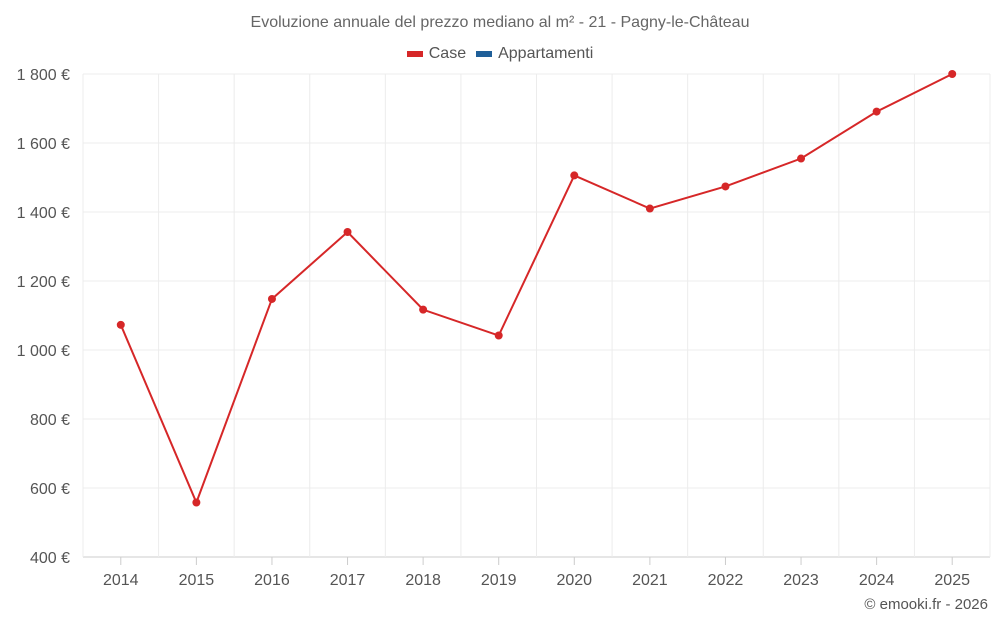 The height and width of the screenshot is (625, 1000). I want to click on legend: Case Appartamenti, so click(500, 54).